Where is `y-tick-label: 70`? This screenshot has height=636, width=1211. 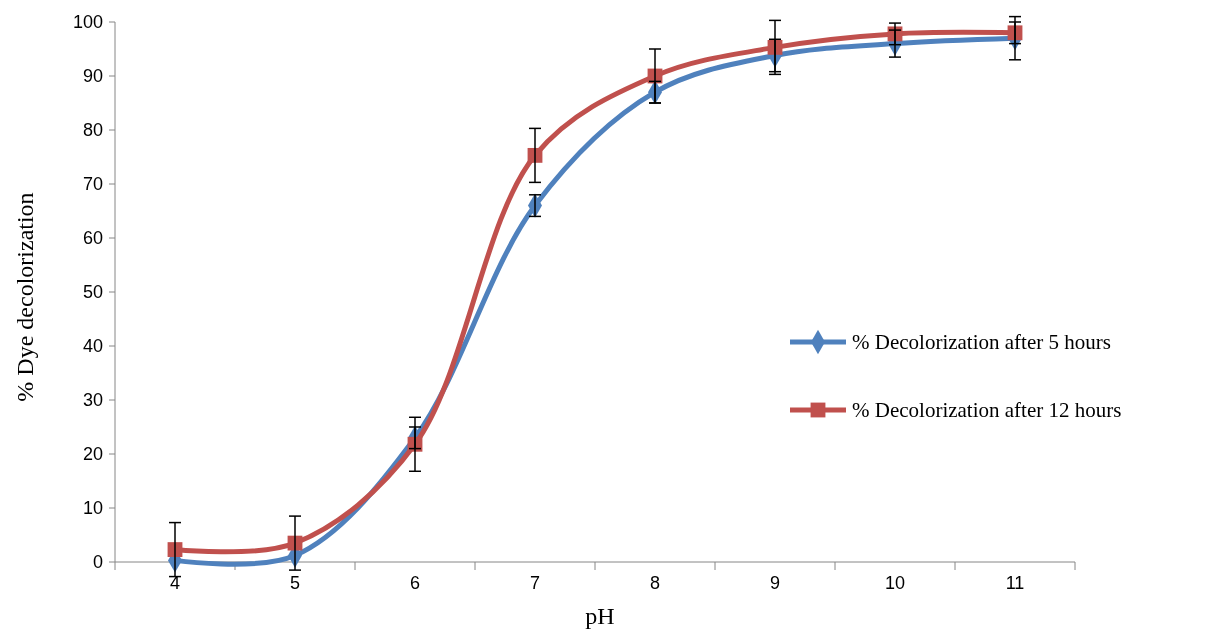 y-tick-label: 70 is located at coordinates (92, 184).